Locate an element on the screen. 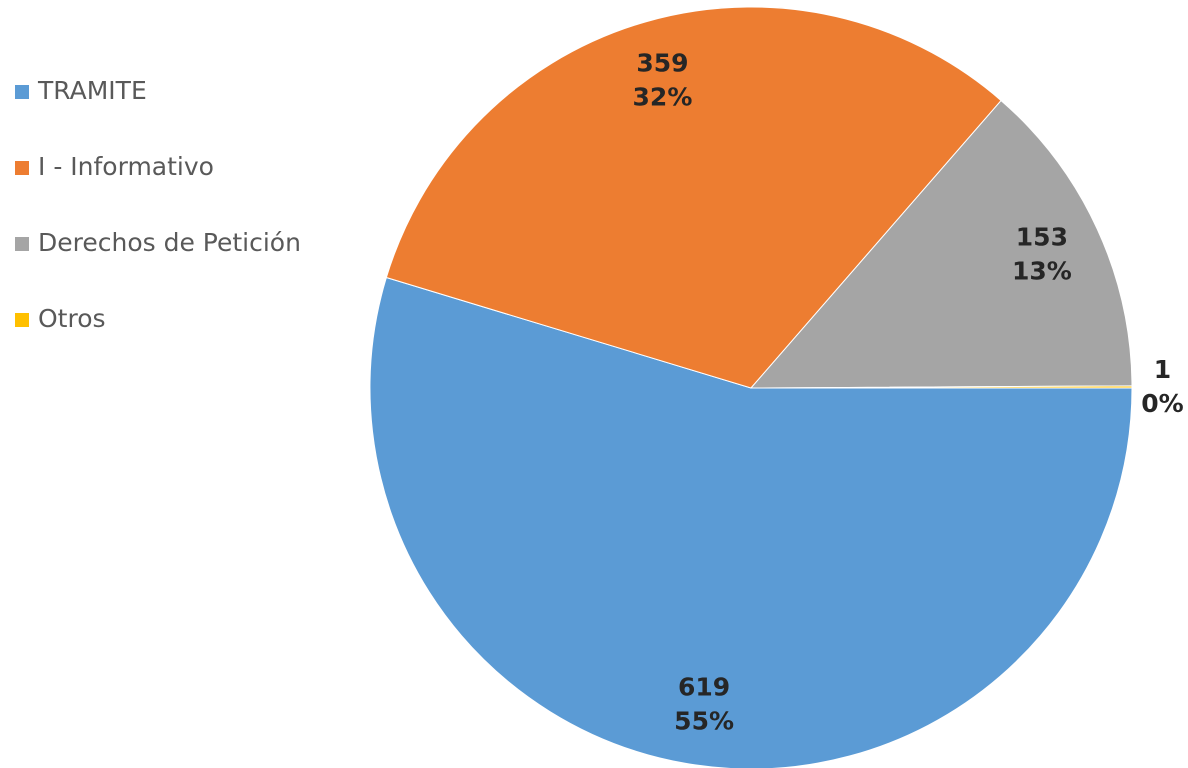 This screenshot has height=768, width=1188. data-label: 619 is located at coordinates (704, 687).